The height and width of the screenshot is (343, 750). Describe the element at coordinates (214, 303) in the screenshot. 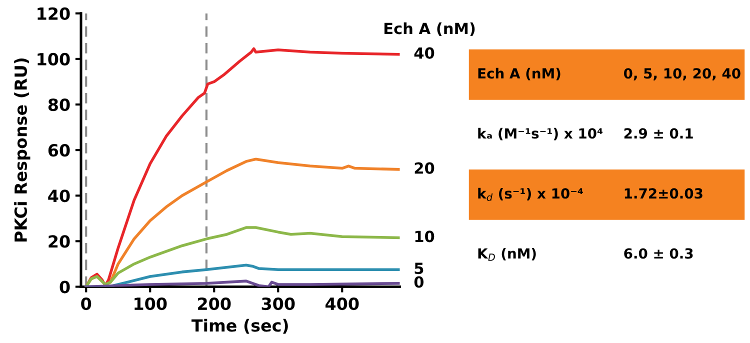

I see `x-tick-label: 200` at that location.